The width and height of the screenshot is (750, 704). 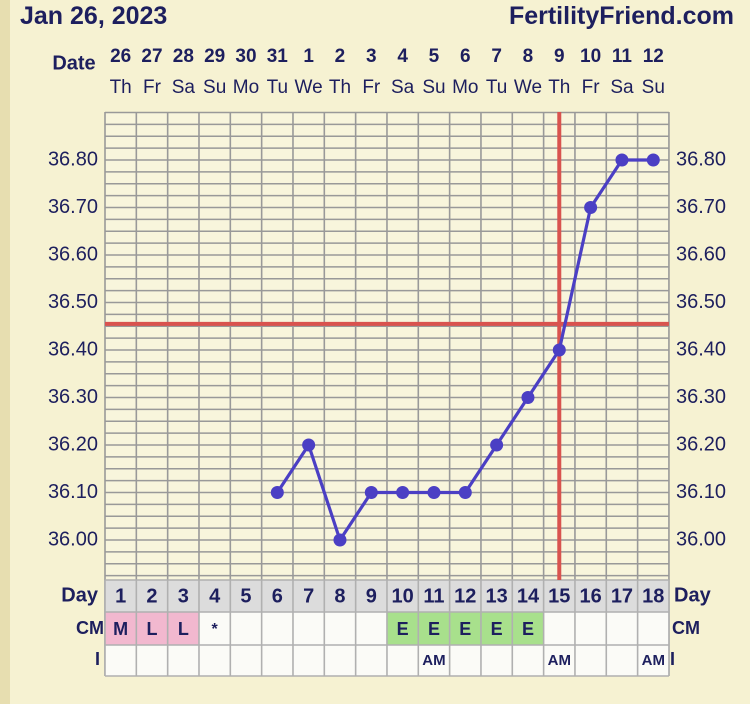 I want to click on cycle-day-label: 2, so click(x=151, y=596).